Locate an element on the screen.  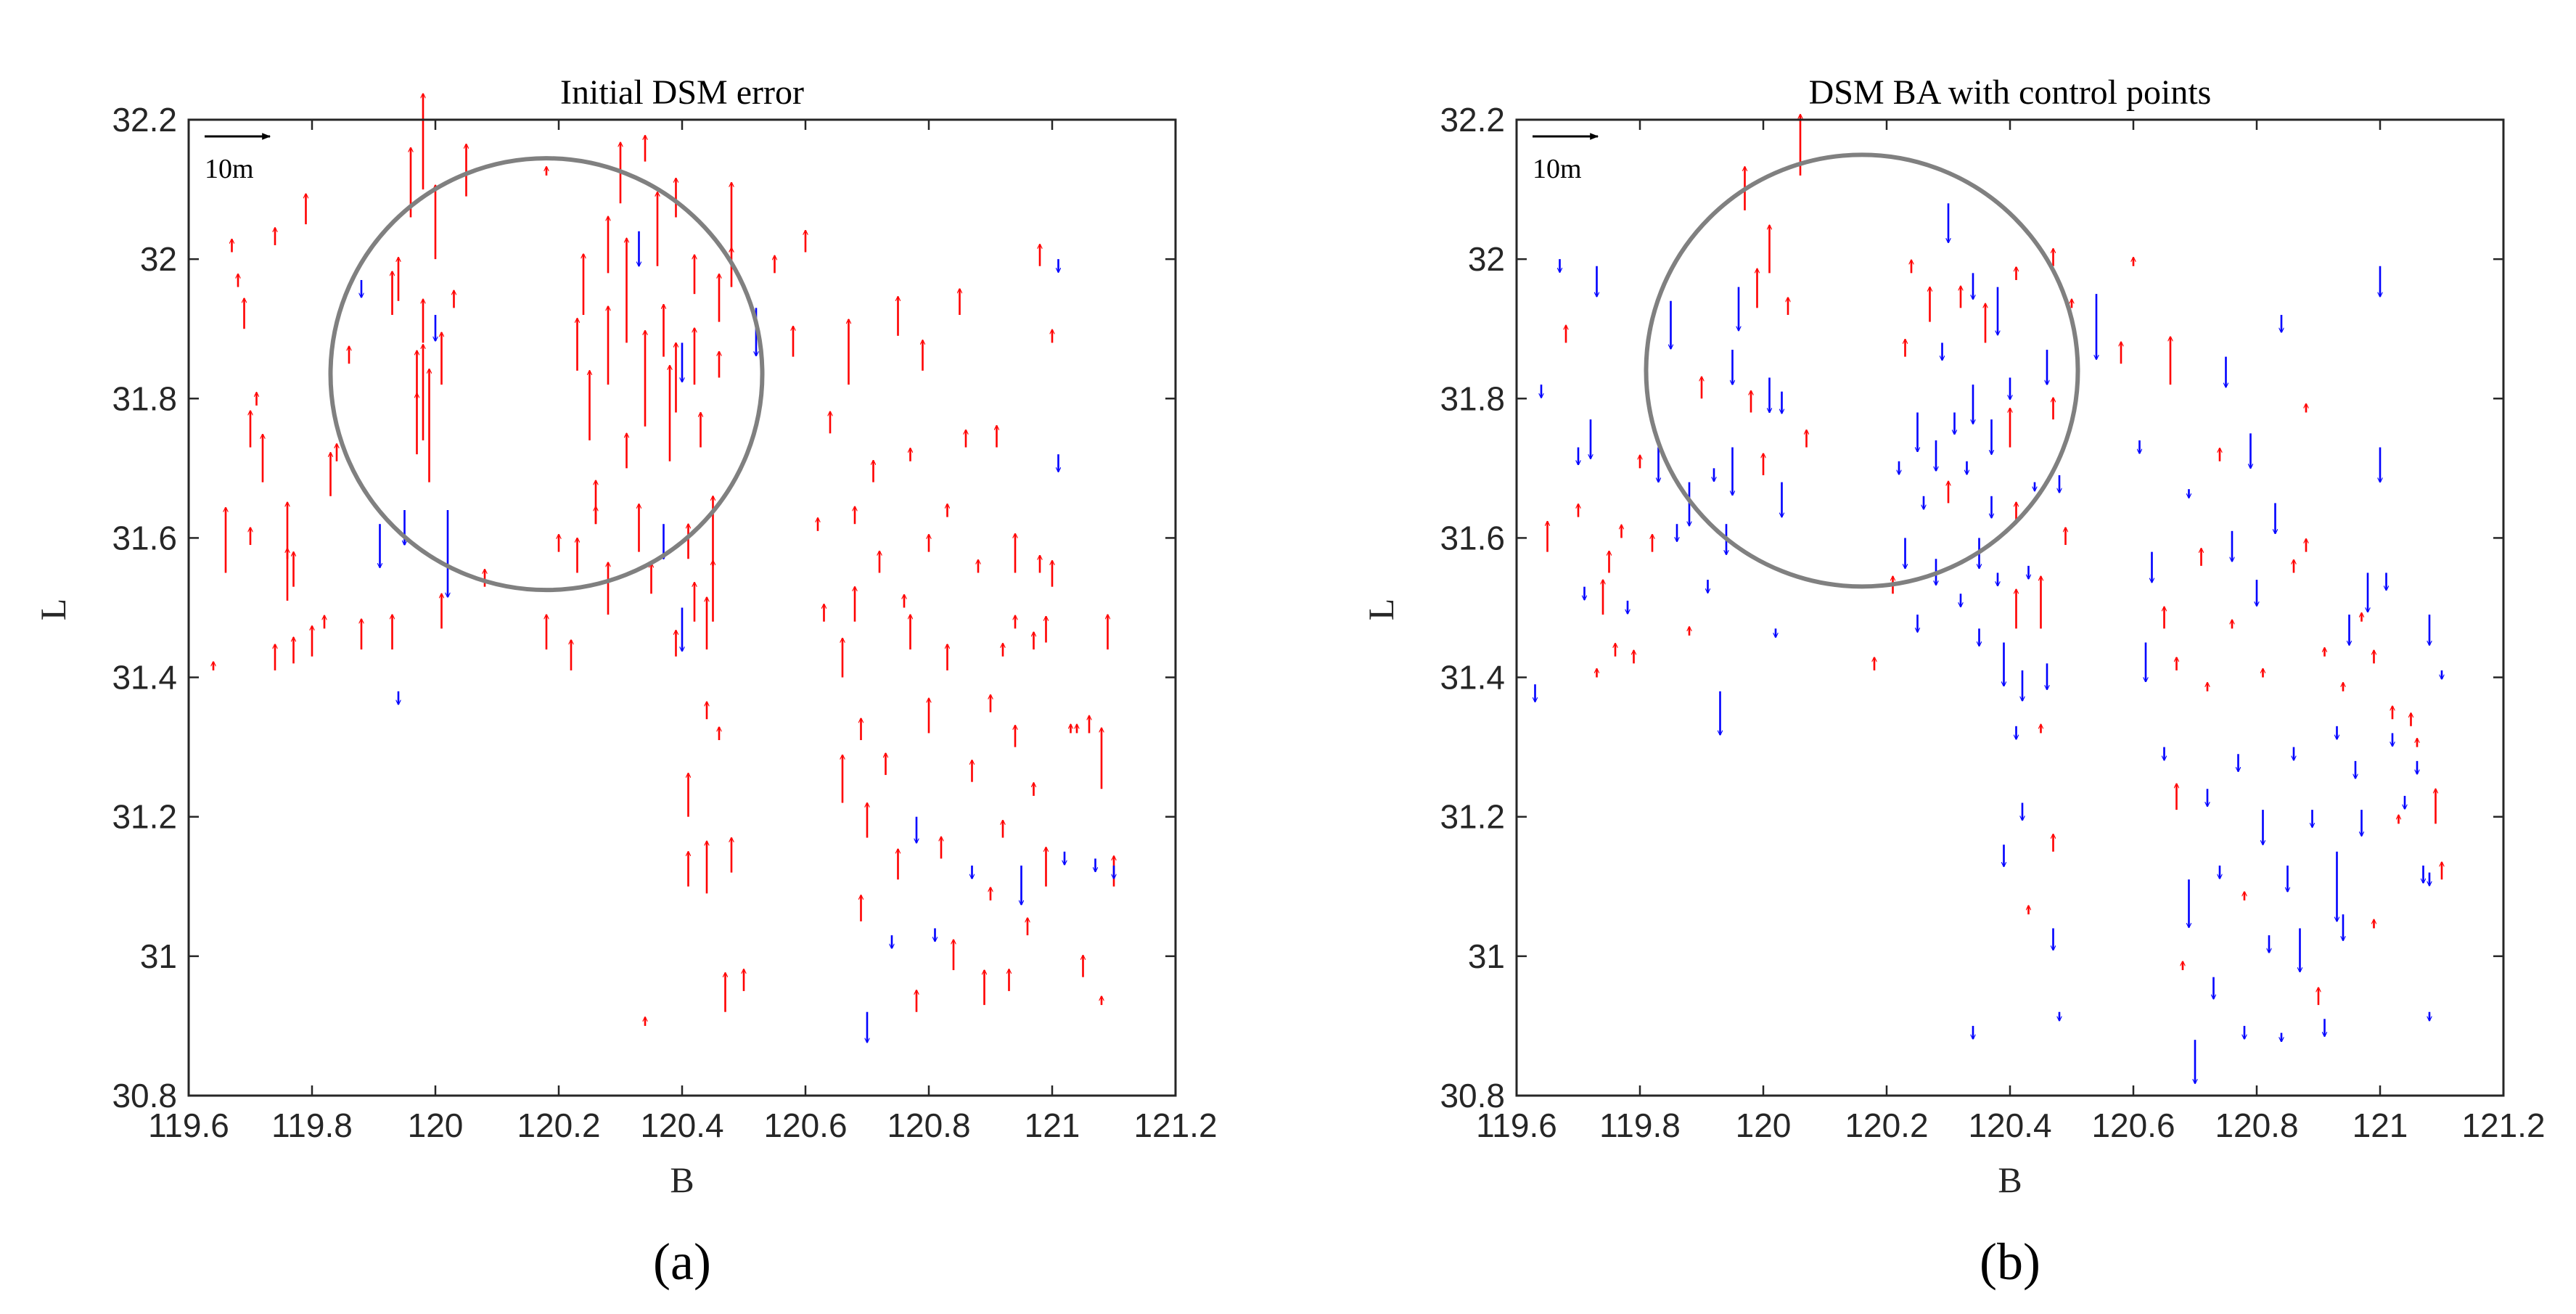
panel-b-circle is located at coordinates (1862, 370).